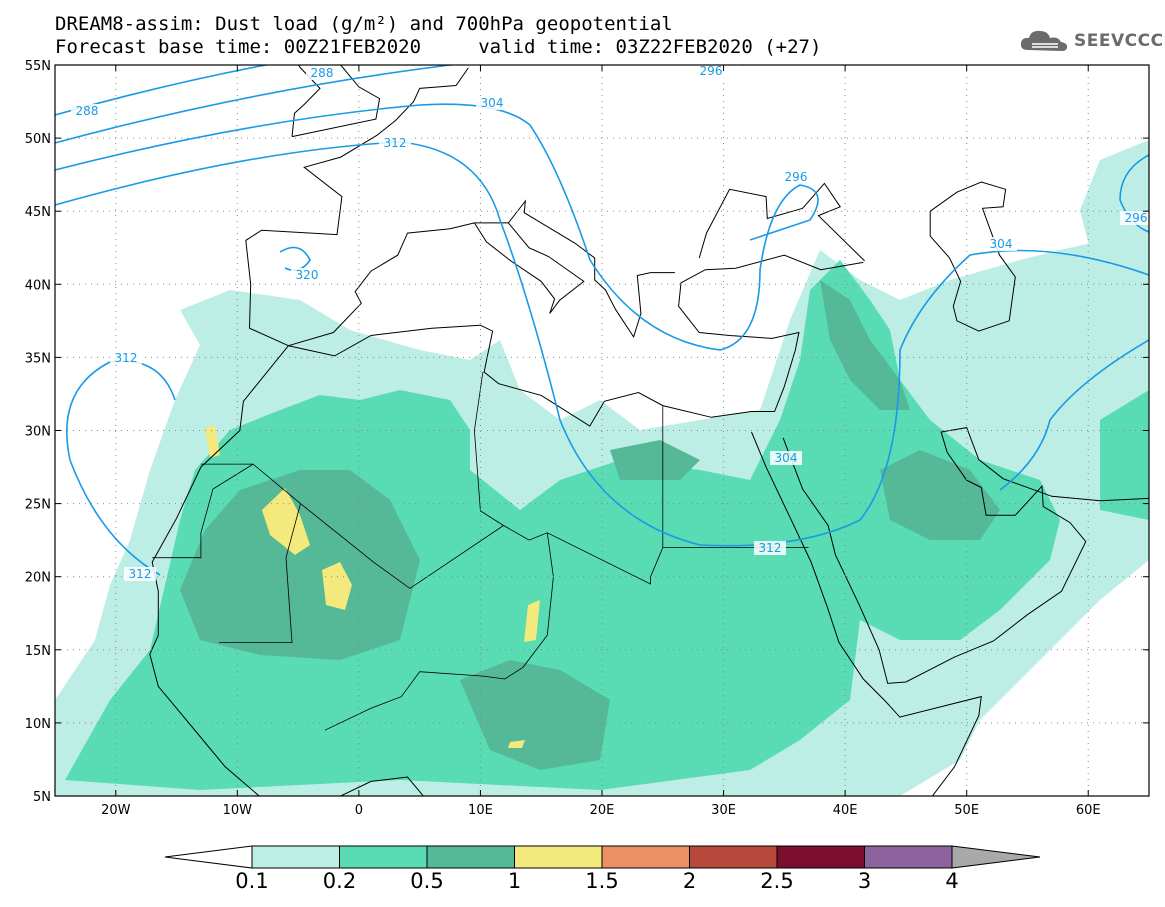  I want to click on colorbar-label: 2, so click(689, 881).